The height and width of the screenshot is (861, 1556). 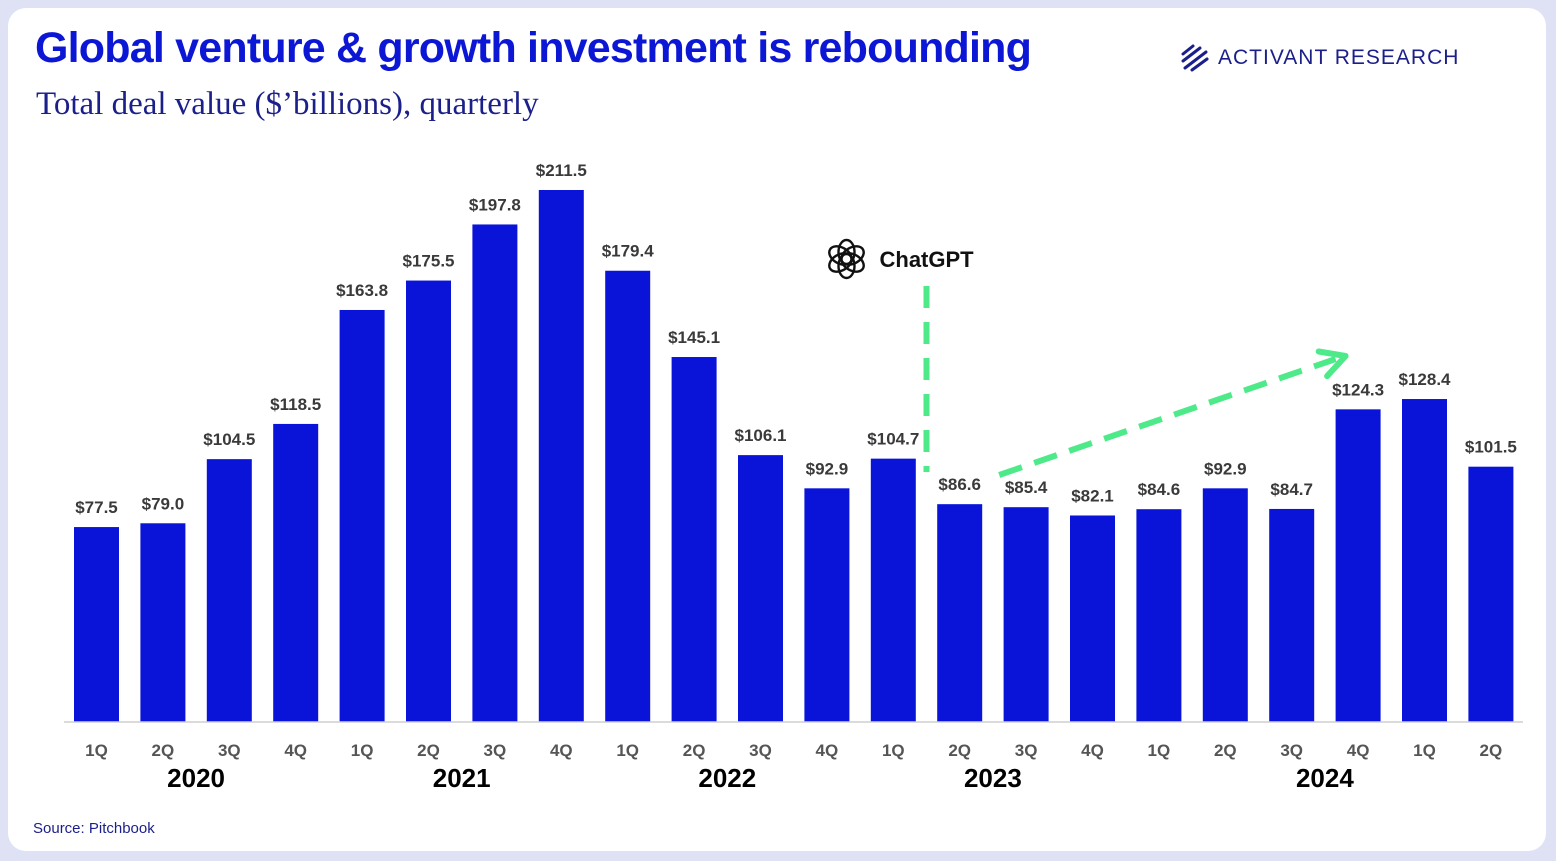 I want to click on activant-stripes-logo-icon, so click(x=1195, y=58).